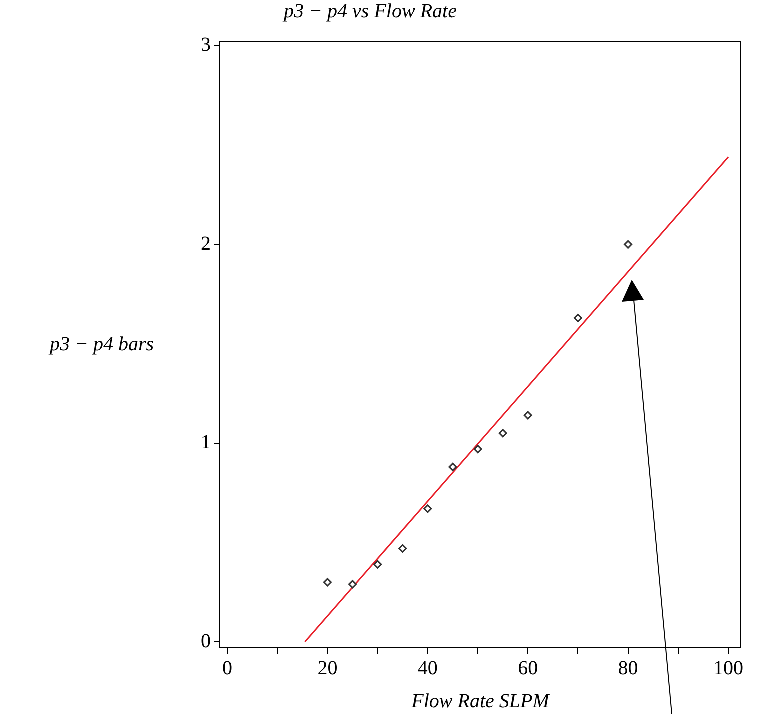  What do you see at coordinates (328, 668) in the screenshot?
I see `x-tick-label: 20` at bounding box center [328, 668].